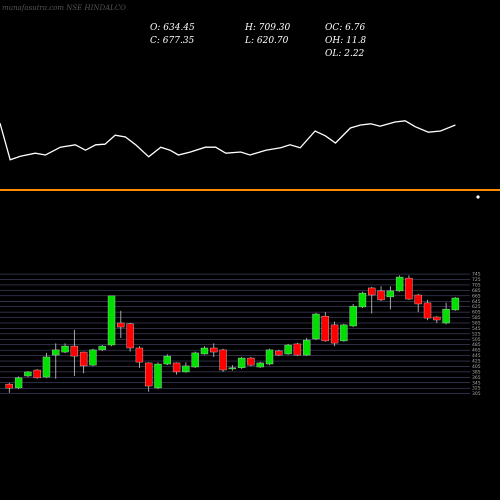  What do you see at coordinates (172, 41) in the screenshot?
I see `stat-label: C: 677.35` at bounding box center [172, 41].